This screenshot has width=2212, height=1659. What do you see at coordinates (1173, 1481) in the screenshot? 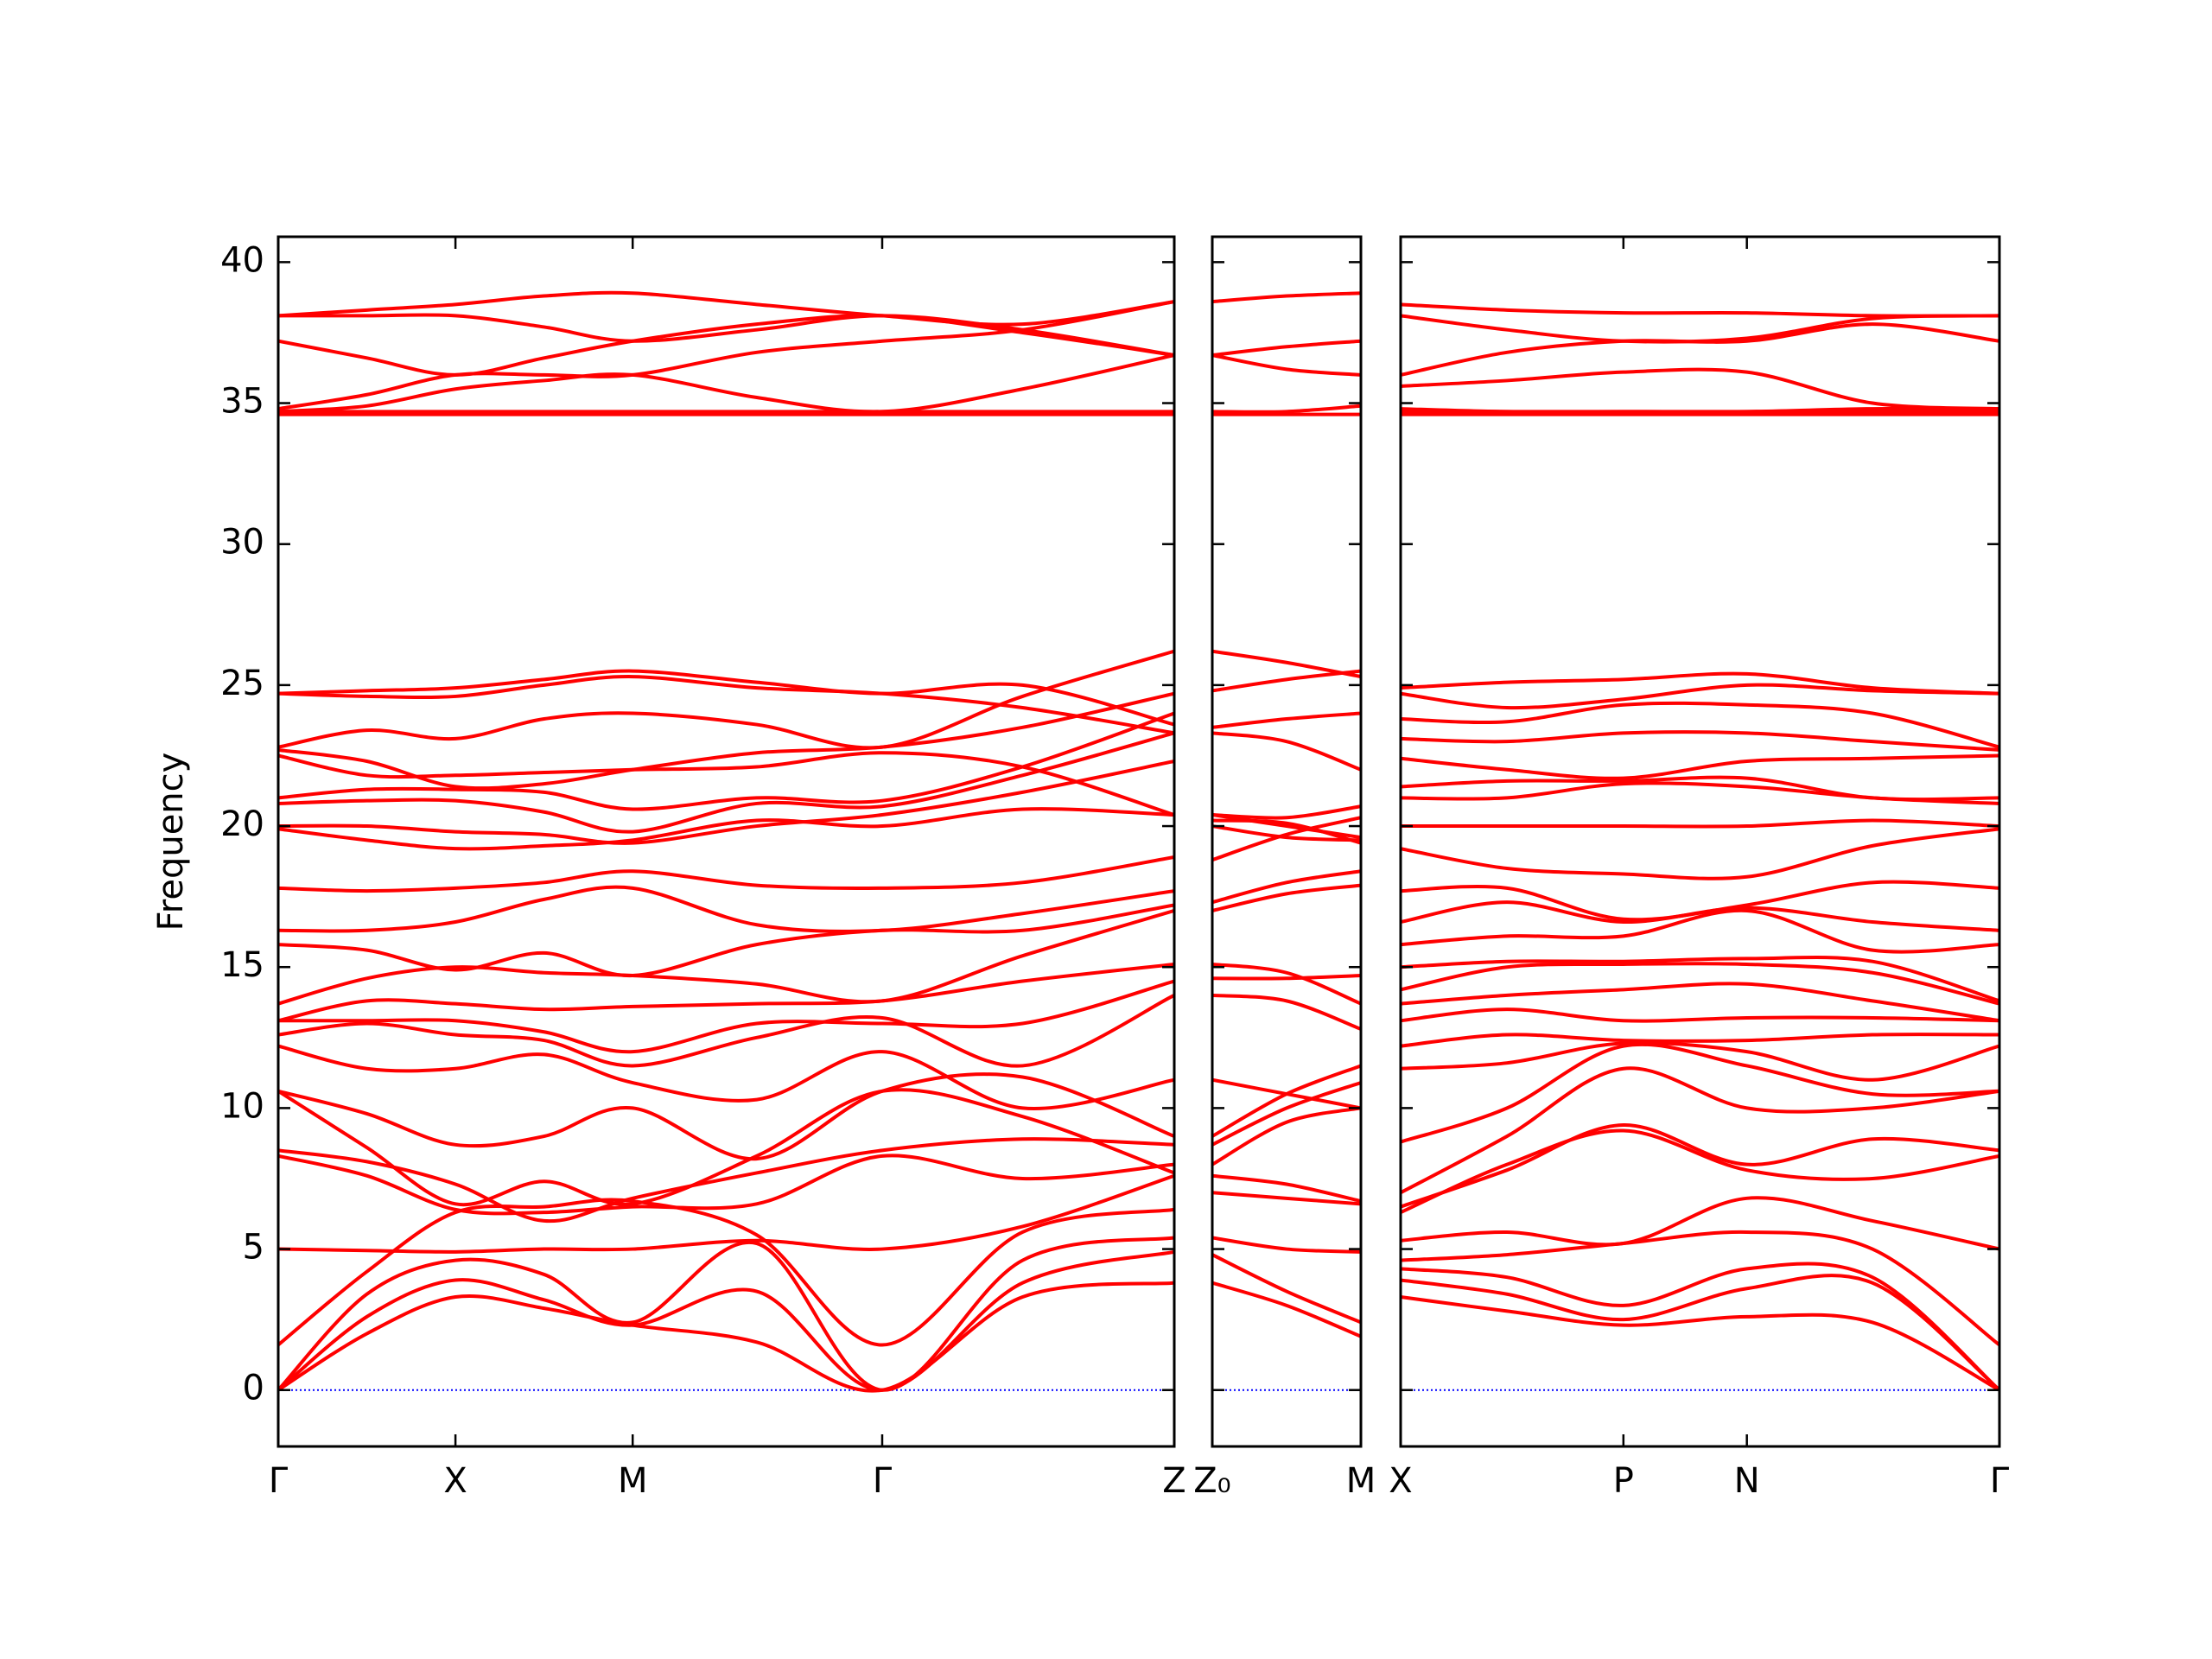
I see `x-tick-label: Z` at bounding box center [1173, 1481].